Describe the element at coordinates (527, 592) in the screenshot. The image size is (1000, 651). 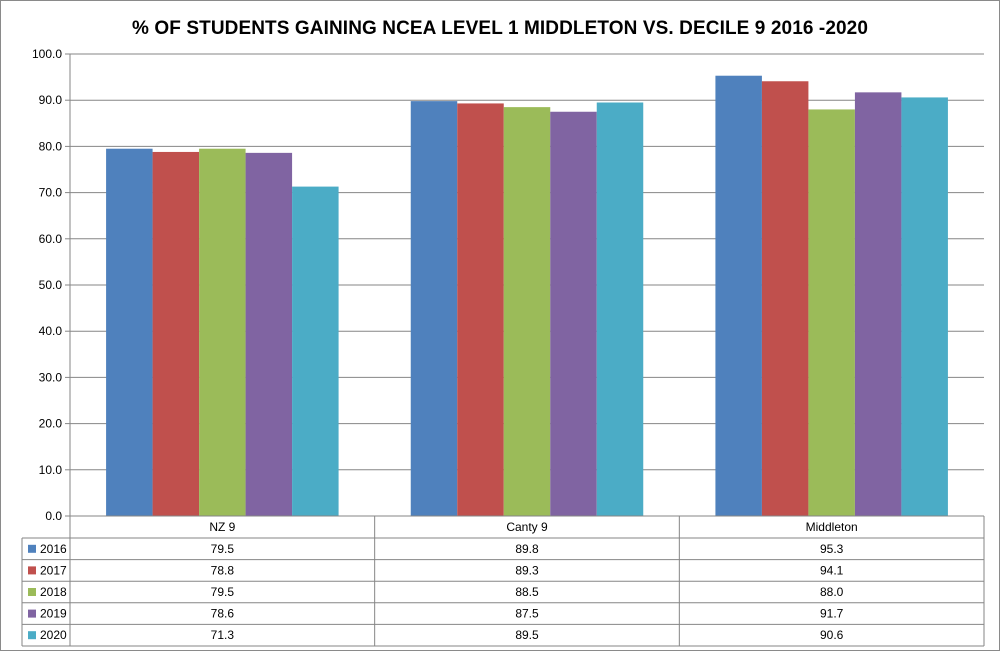
I see `data-label: 88.5` at that location.